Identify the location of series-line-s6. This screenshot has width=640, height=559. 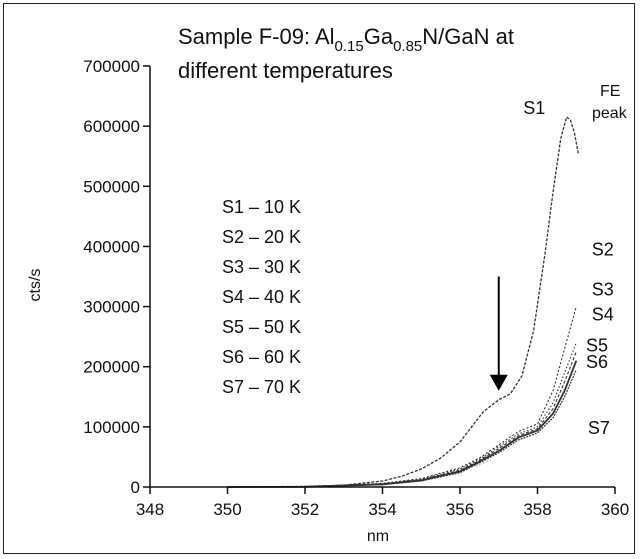
(402, 428).